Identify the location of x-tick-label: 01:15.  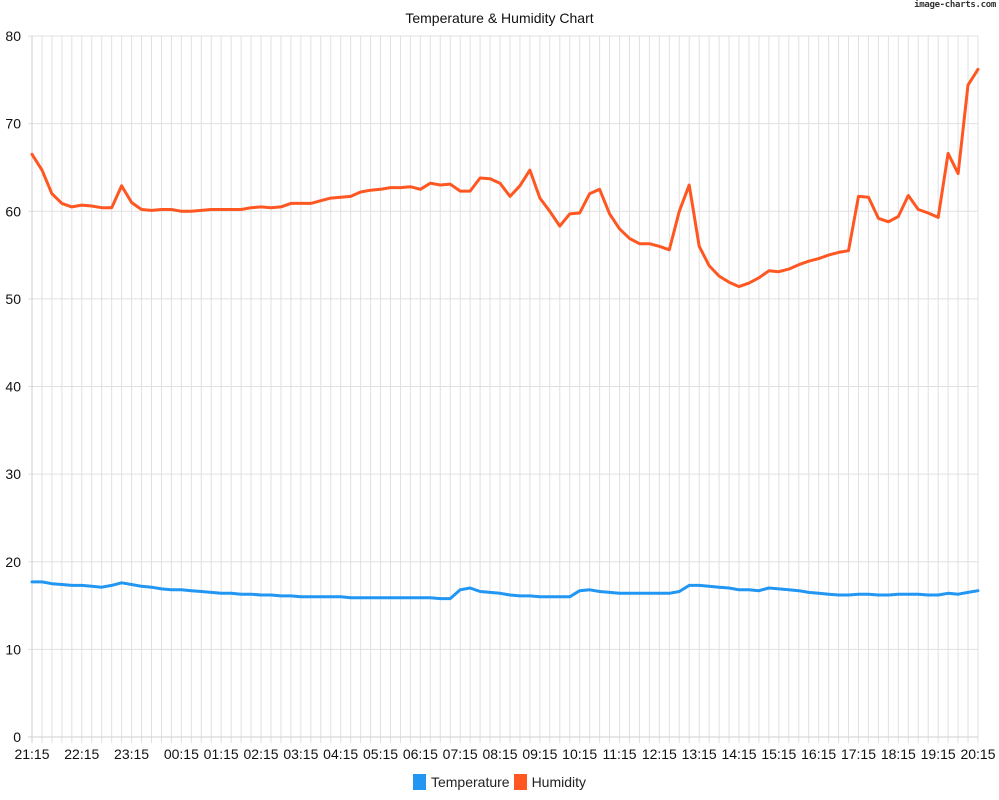
(221, 754).